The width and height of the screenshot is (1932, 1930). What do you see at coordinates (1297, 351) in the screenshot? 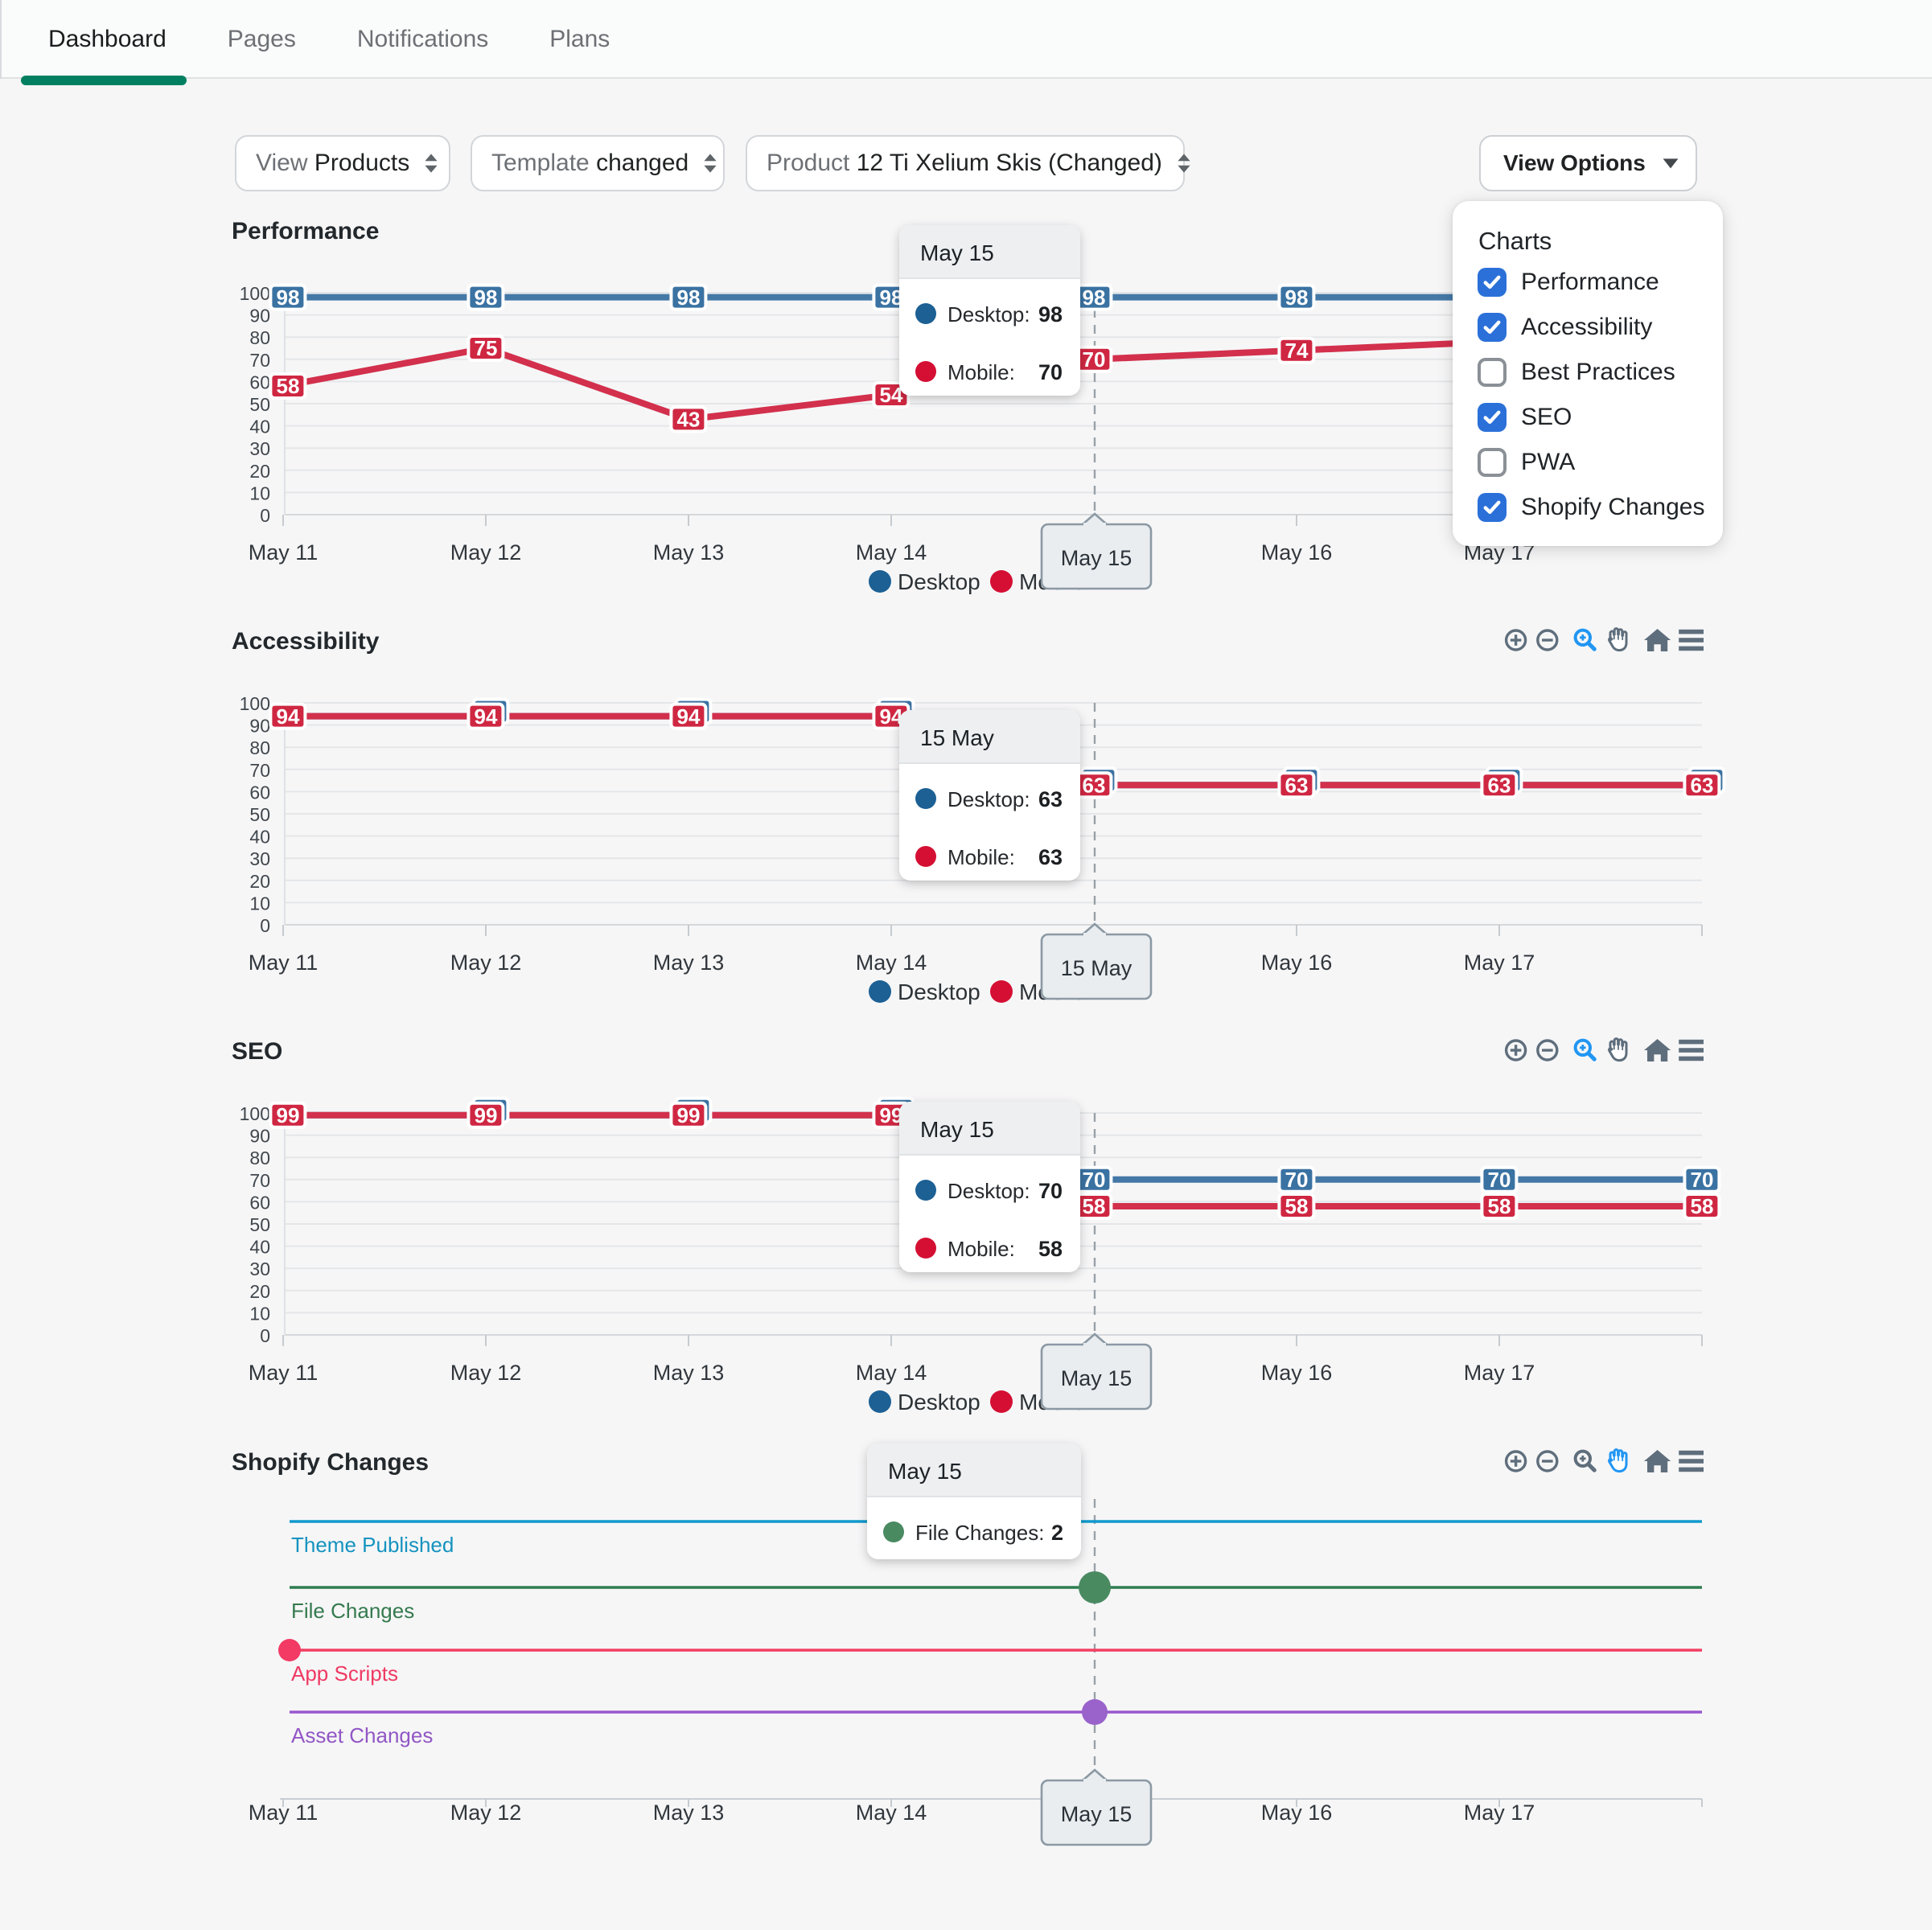
I see `svg-text: 74` at bounding box center [1297, 351].